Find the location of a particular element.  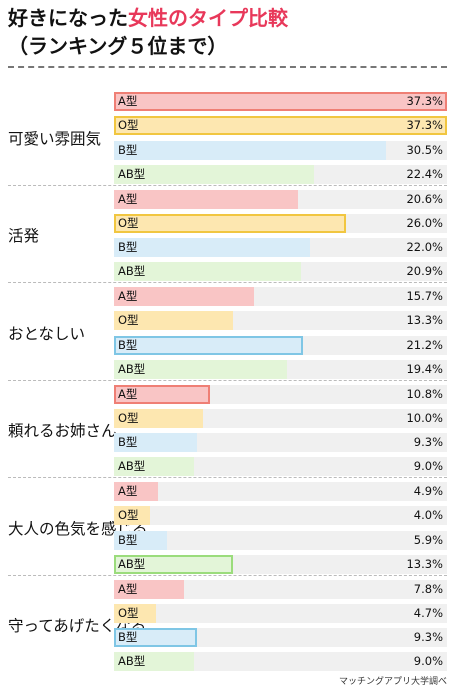

value-label: 20.6% is located at coordinates (424, 198).